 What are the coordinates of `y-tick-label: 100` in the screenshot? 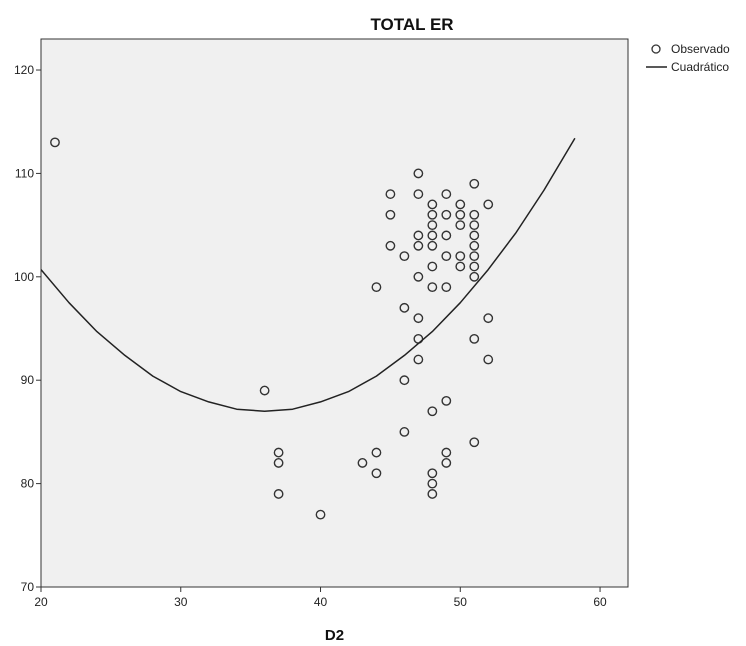 It's located at (24, 277).